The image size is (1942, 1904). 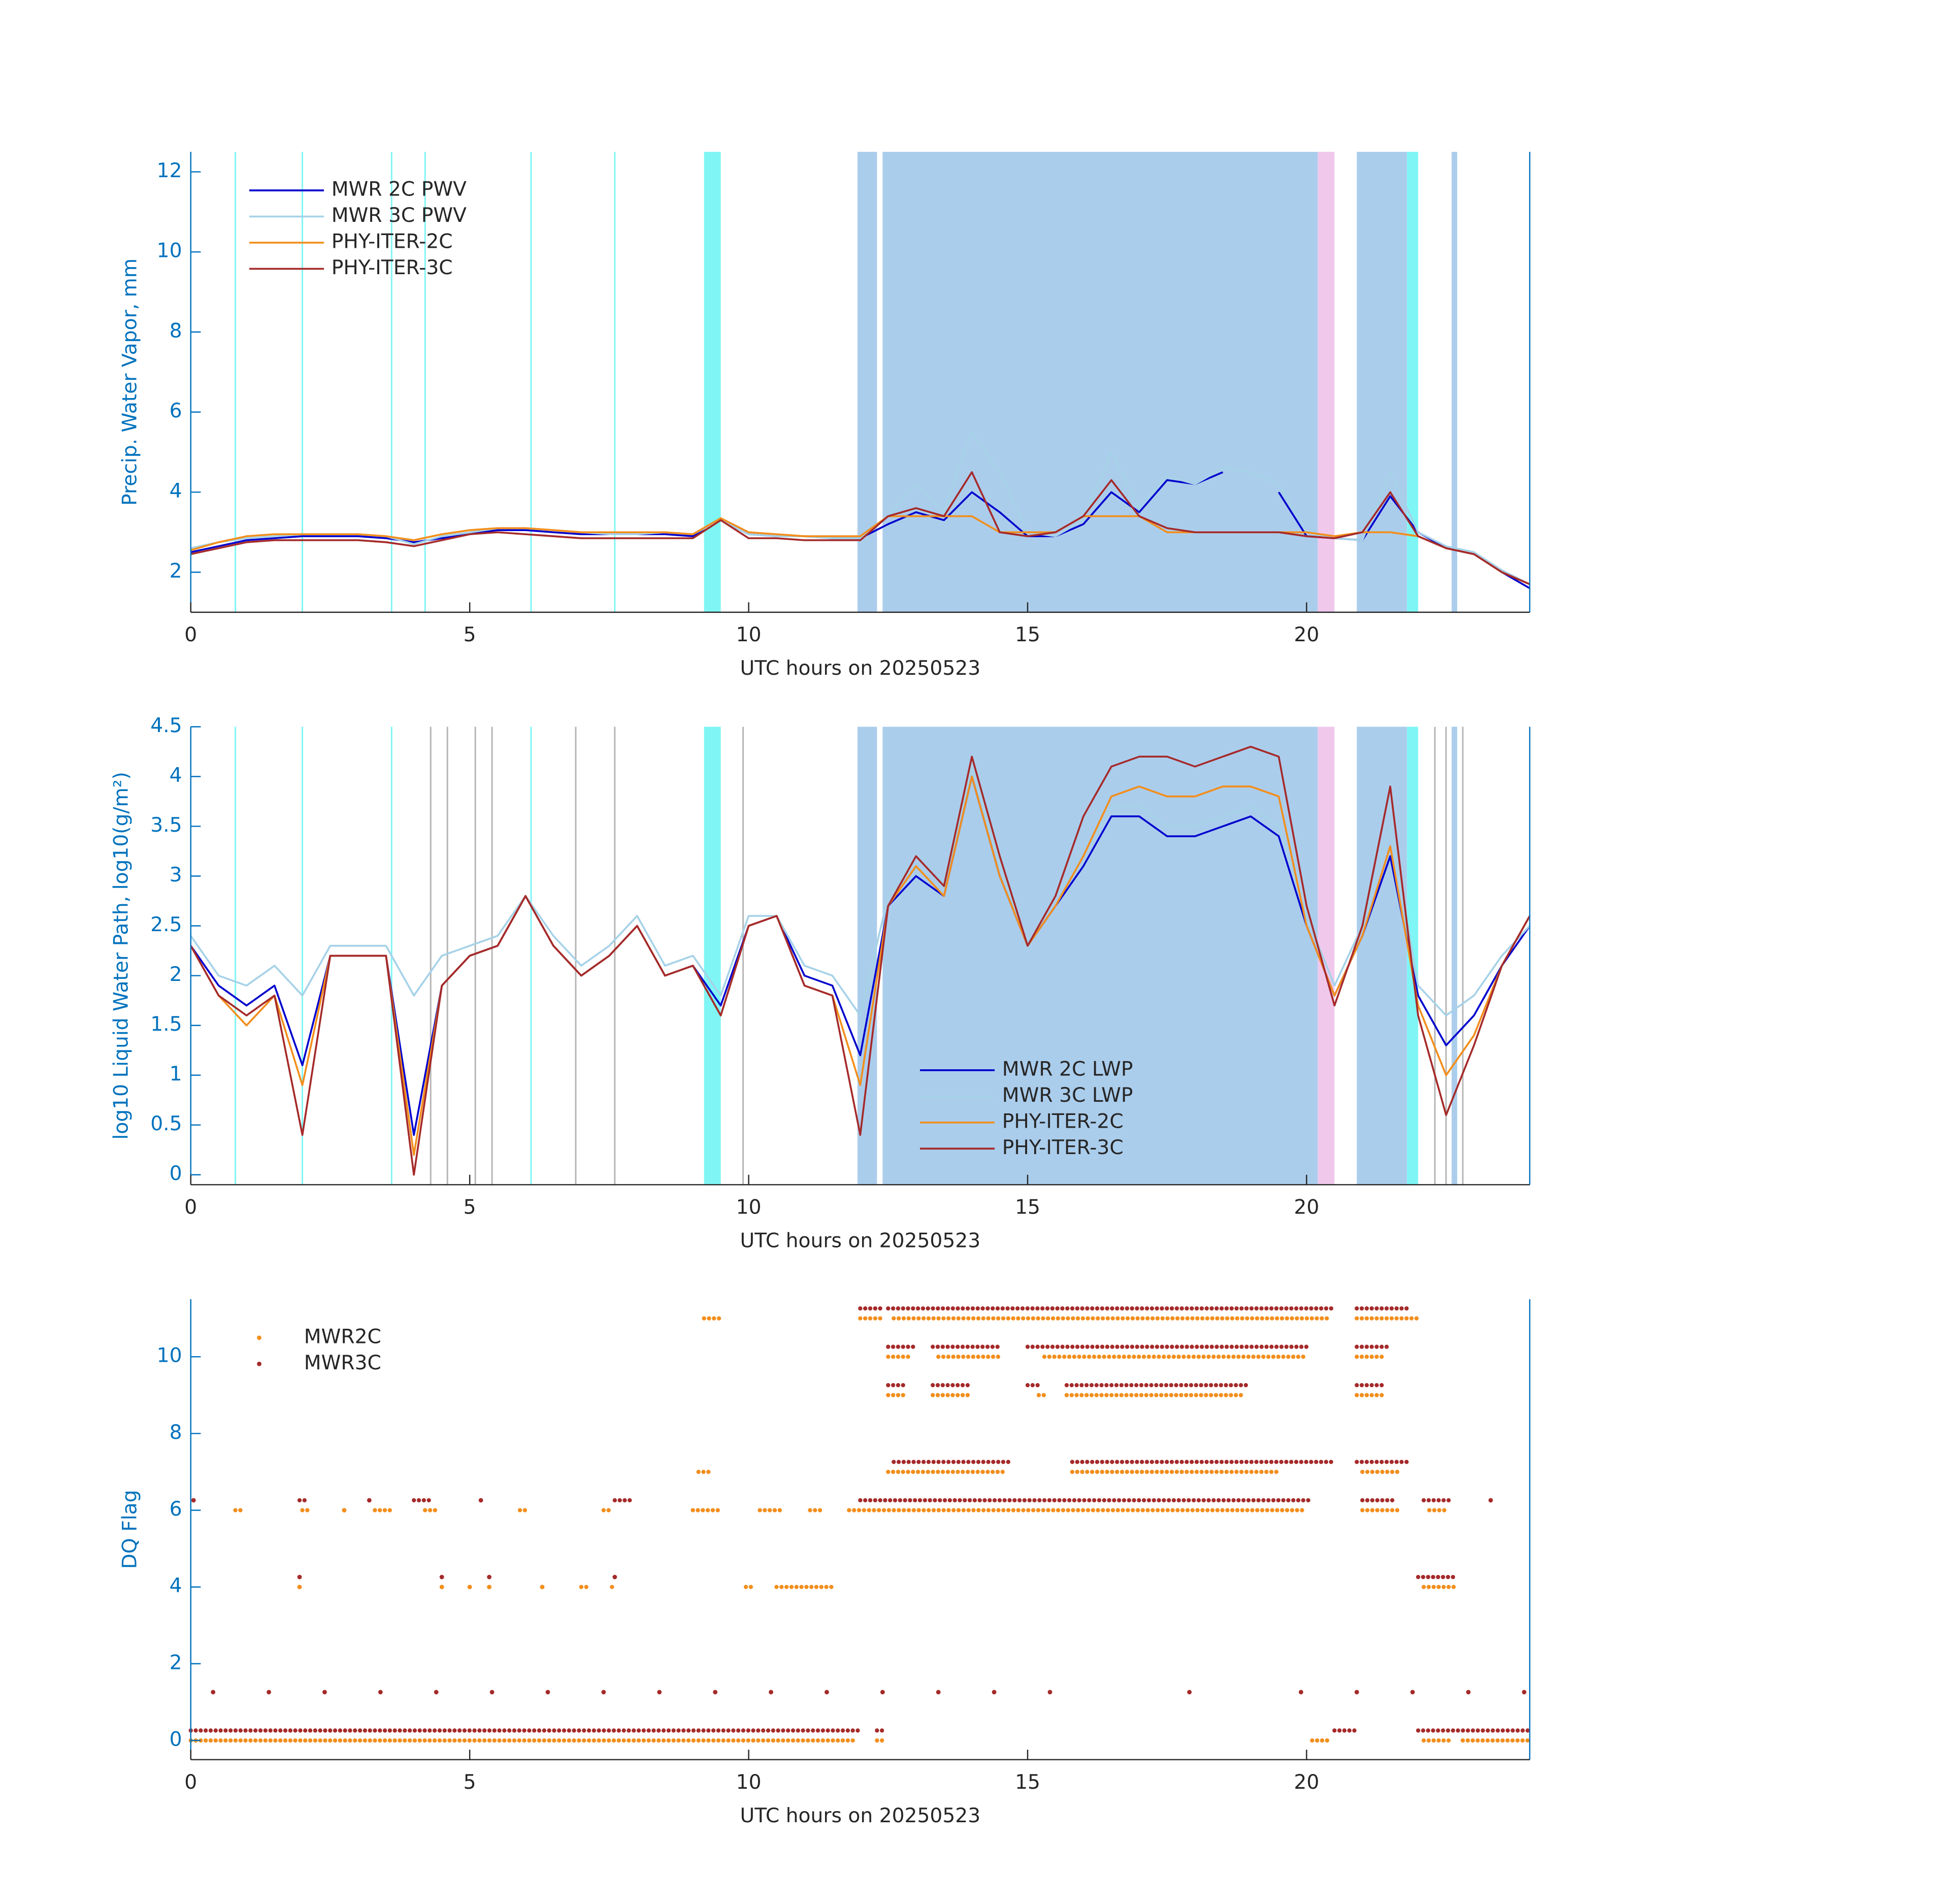 I want to click on y-tick-label: 10, so click(x=169, y=1356).